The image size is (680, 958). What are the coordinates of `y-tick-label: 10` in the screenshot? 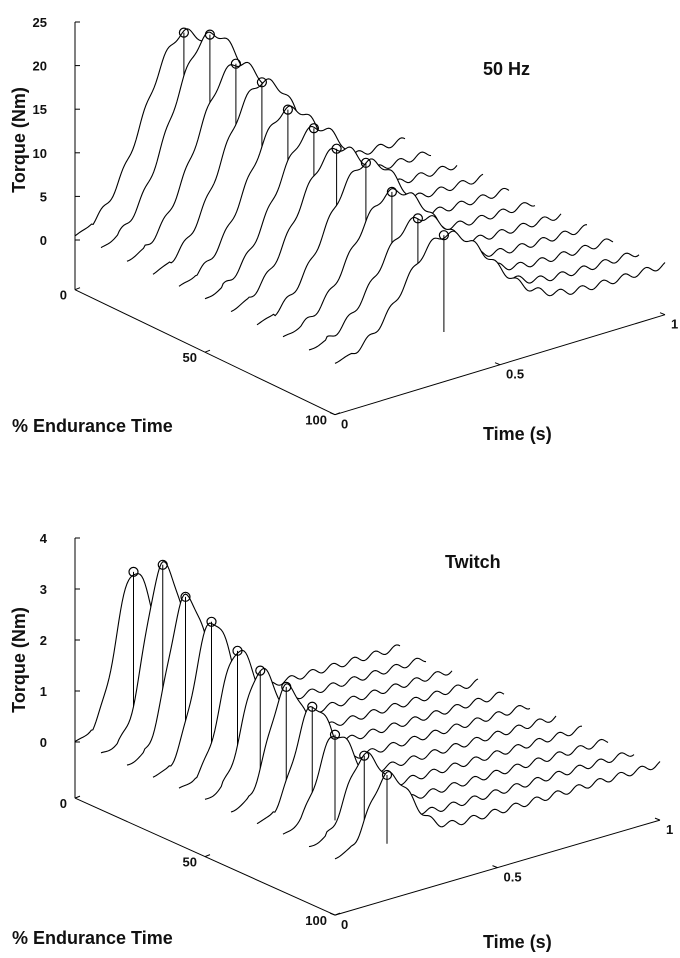 It's located at (40, 153).